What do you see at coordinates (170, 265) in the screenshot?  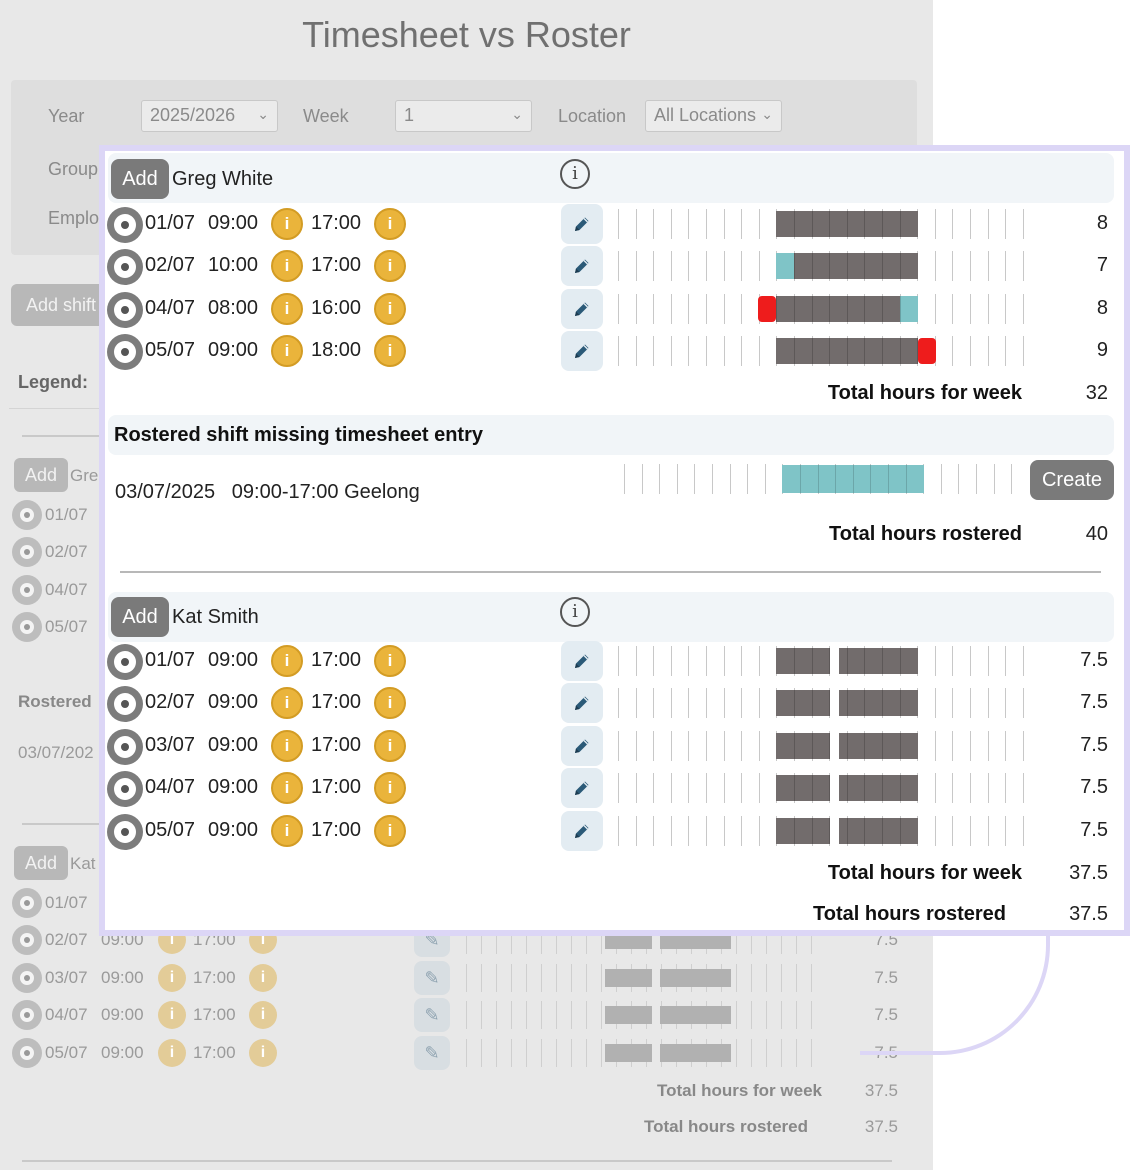 I see `shift-date: 02/07` at bounding box center [170, 265].